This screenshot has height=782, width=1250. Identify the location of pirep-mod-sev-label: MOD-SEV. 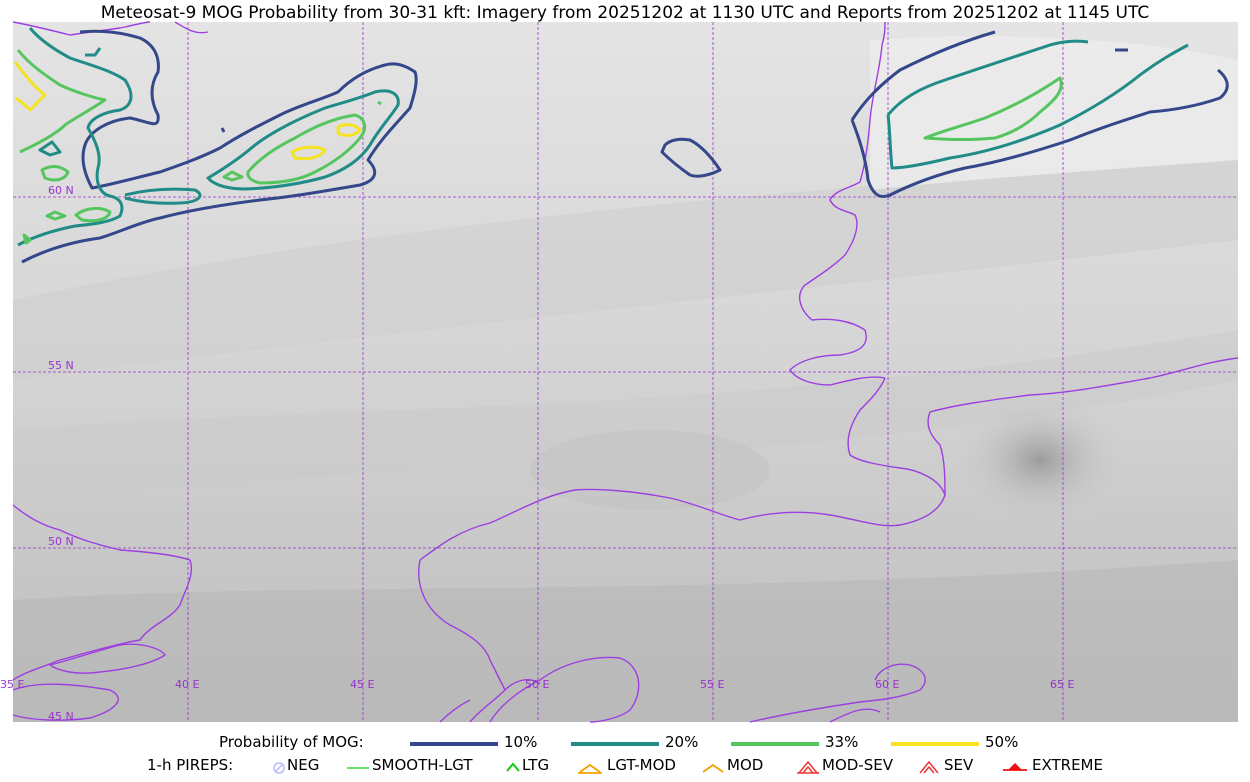
(857, 765).